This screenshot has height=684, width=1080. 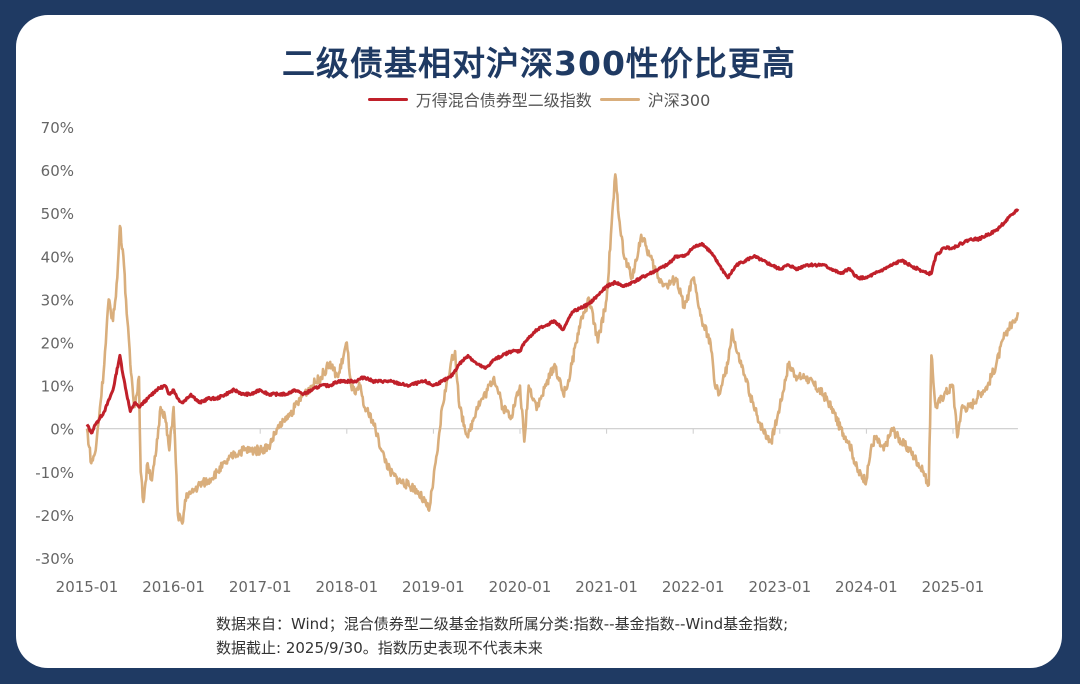 I want to click on x-tick-label: 2020-01, so click(x=520, y=587).